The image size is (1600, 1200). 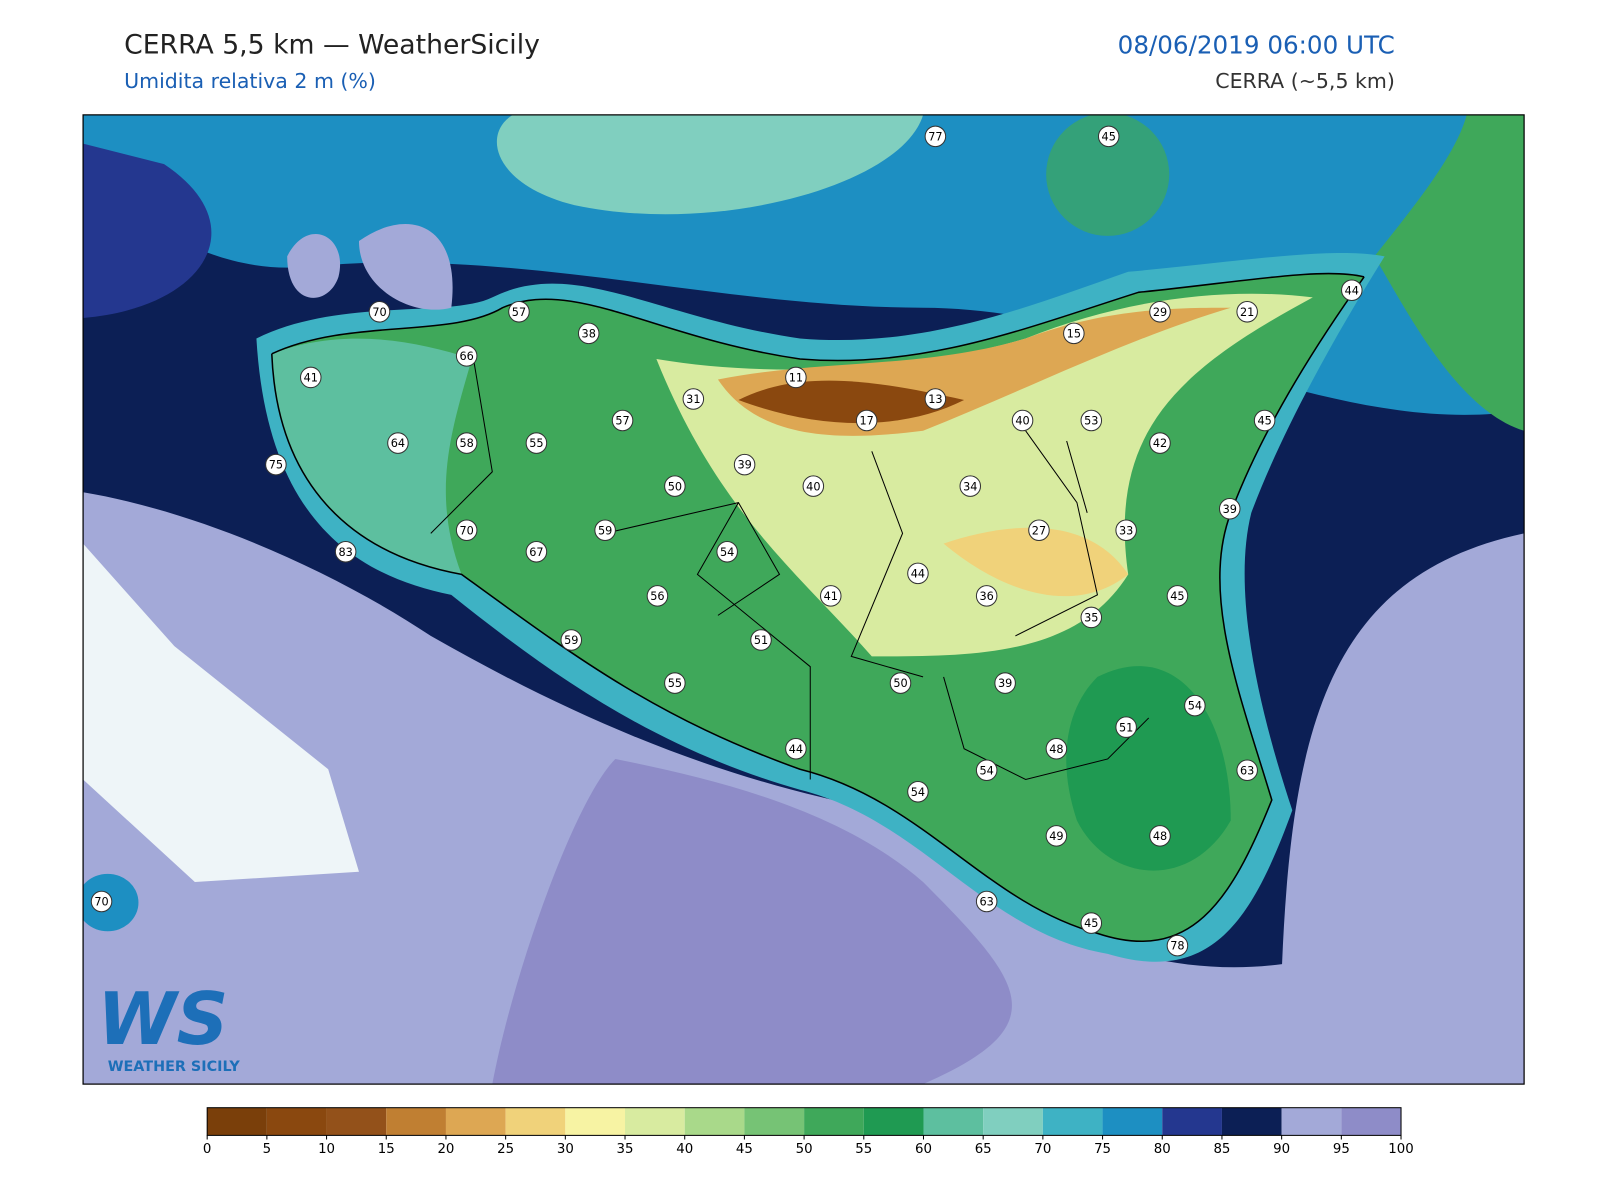 I want to click on colorbar-tick-label: 30, so click(x=565, y=1149).